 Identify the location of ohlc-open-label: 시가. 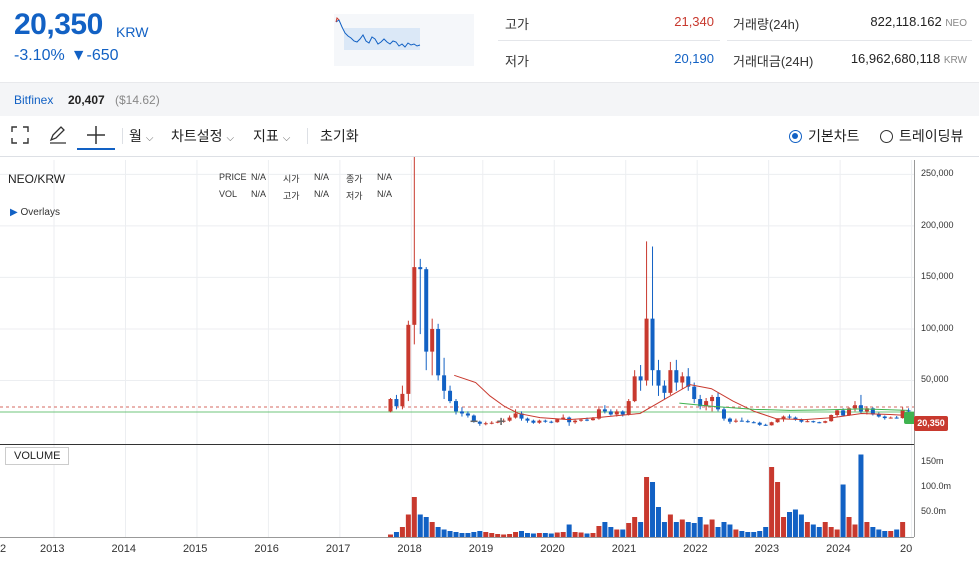
(291, 179).